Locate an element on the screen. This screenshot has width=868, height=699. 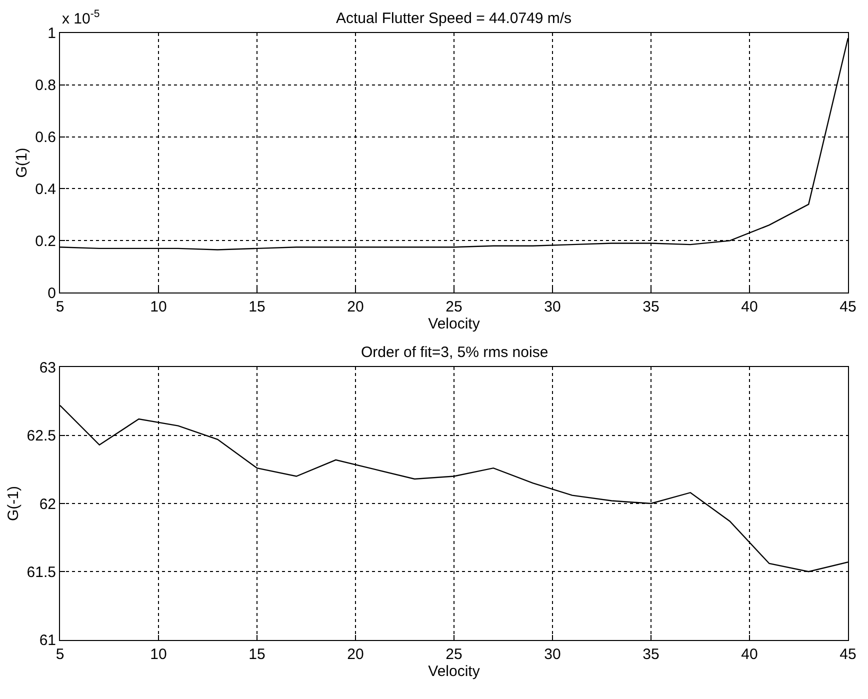
chart-title: Order of fit=3, 5% rms noise is located at coordinates (454, 352).